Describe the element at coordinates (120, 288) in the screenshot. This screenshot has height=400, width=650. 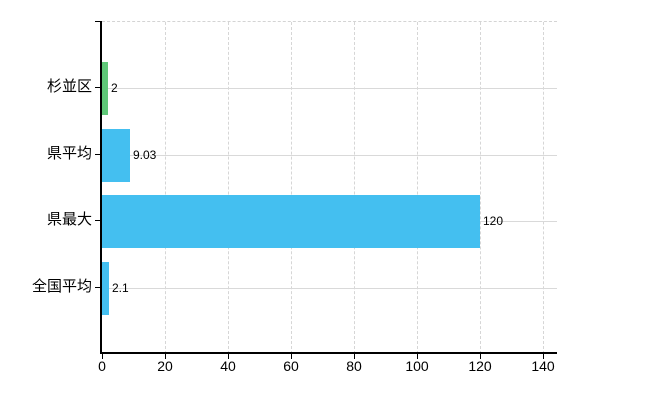
I see `bar-value-label: 2.1` at that location.